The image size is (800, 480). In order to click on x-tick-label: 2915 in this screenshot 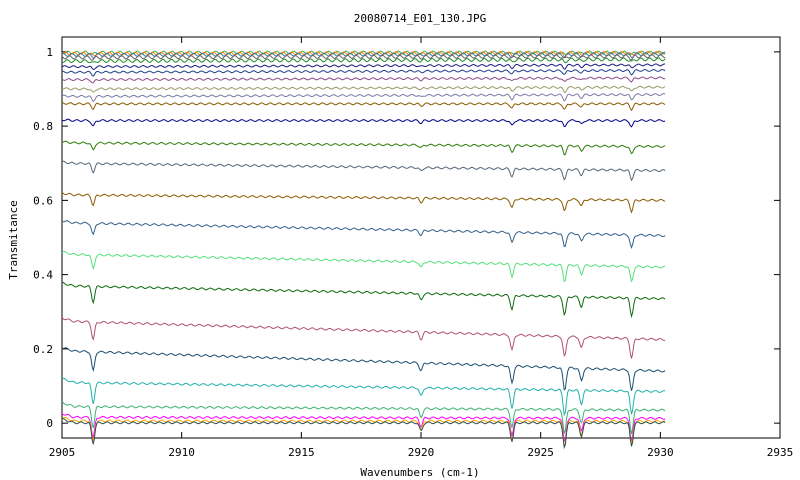, I will do `click(301, 452)`.